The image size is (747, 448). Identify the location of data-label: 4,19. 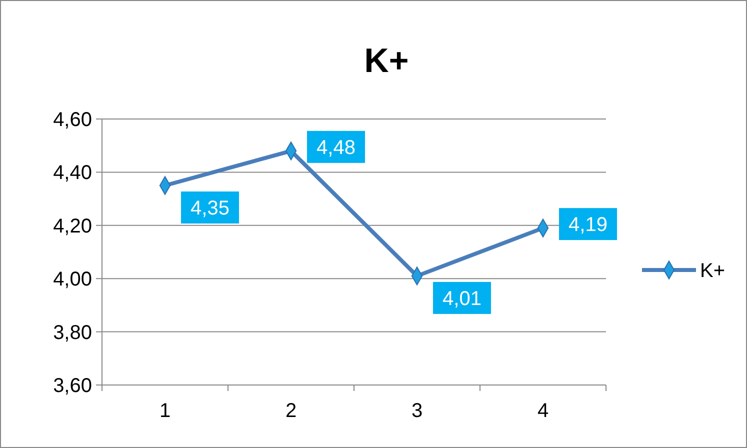
(588, 225).